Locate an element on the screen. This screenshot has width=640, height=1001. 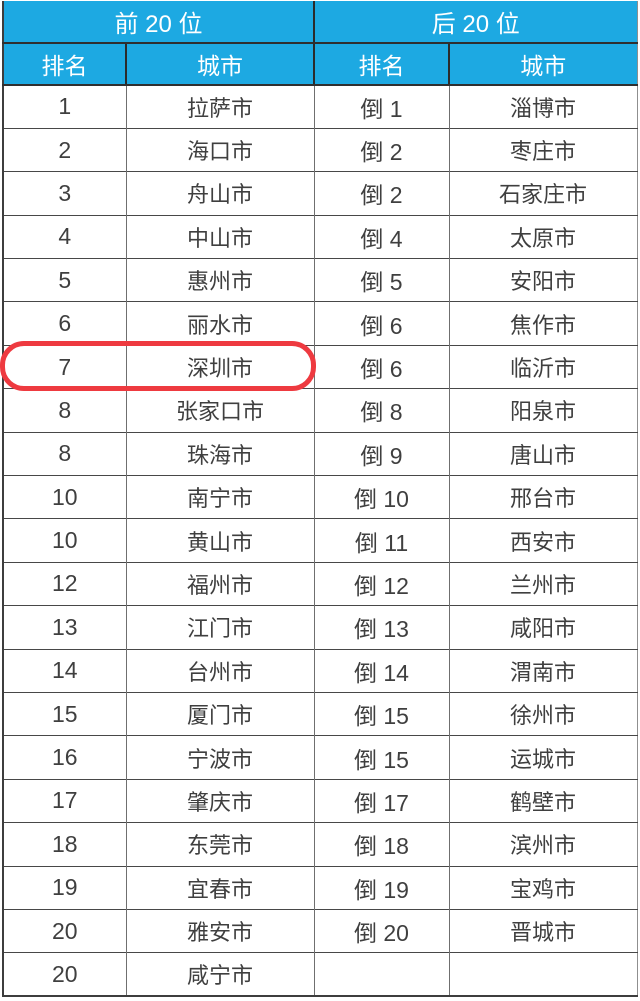
table-row: 7 深圳市倒 6 临沂市 is located at coordinates (320, 366).